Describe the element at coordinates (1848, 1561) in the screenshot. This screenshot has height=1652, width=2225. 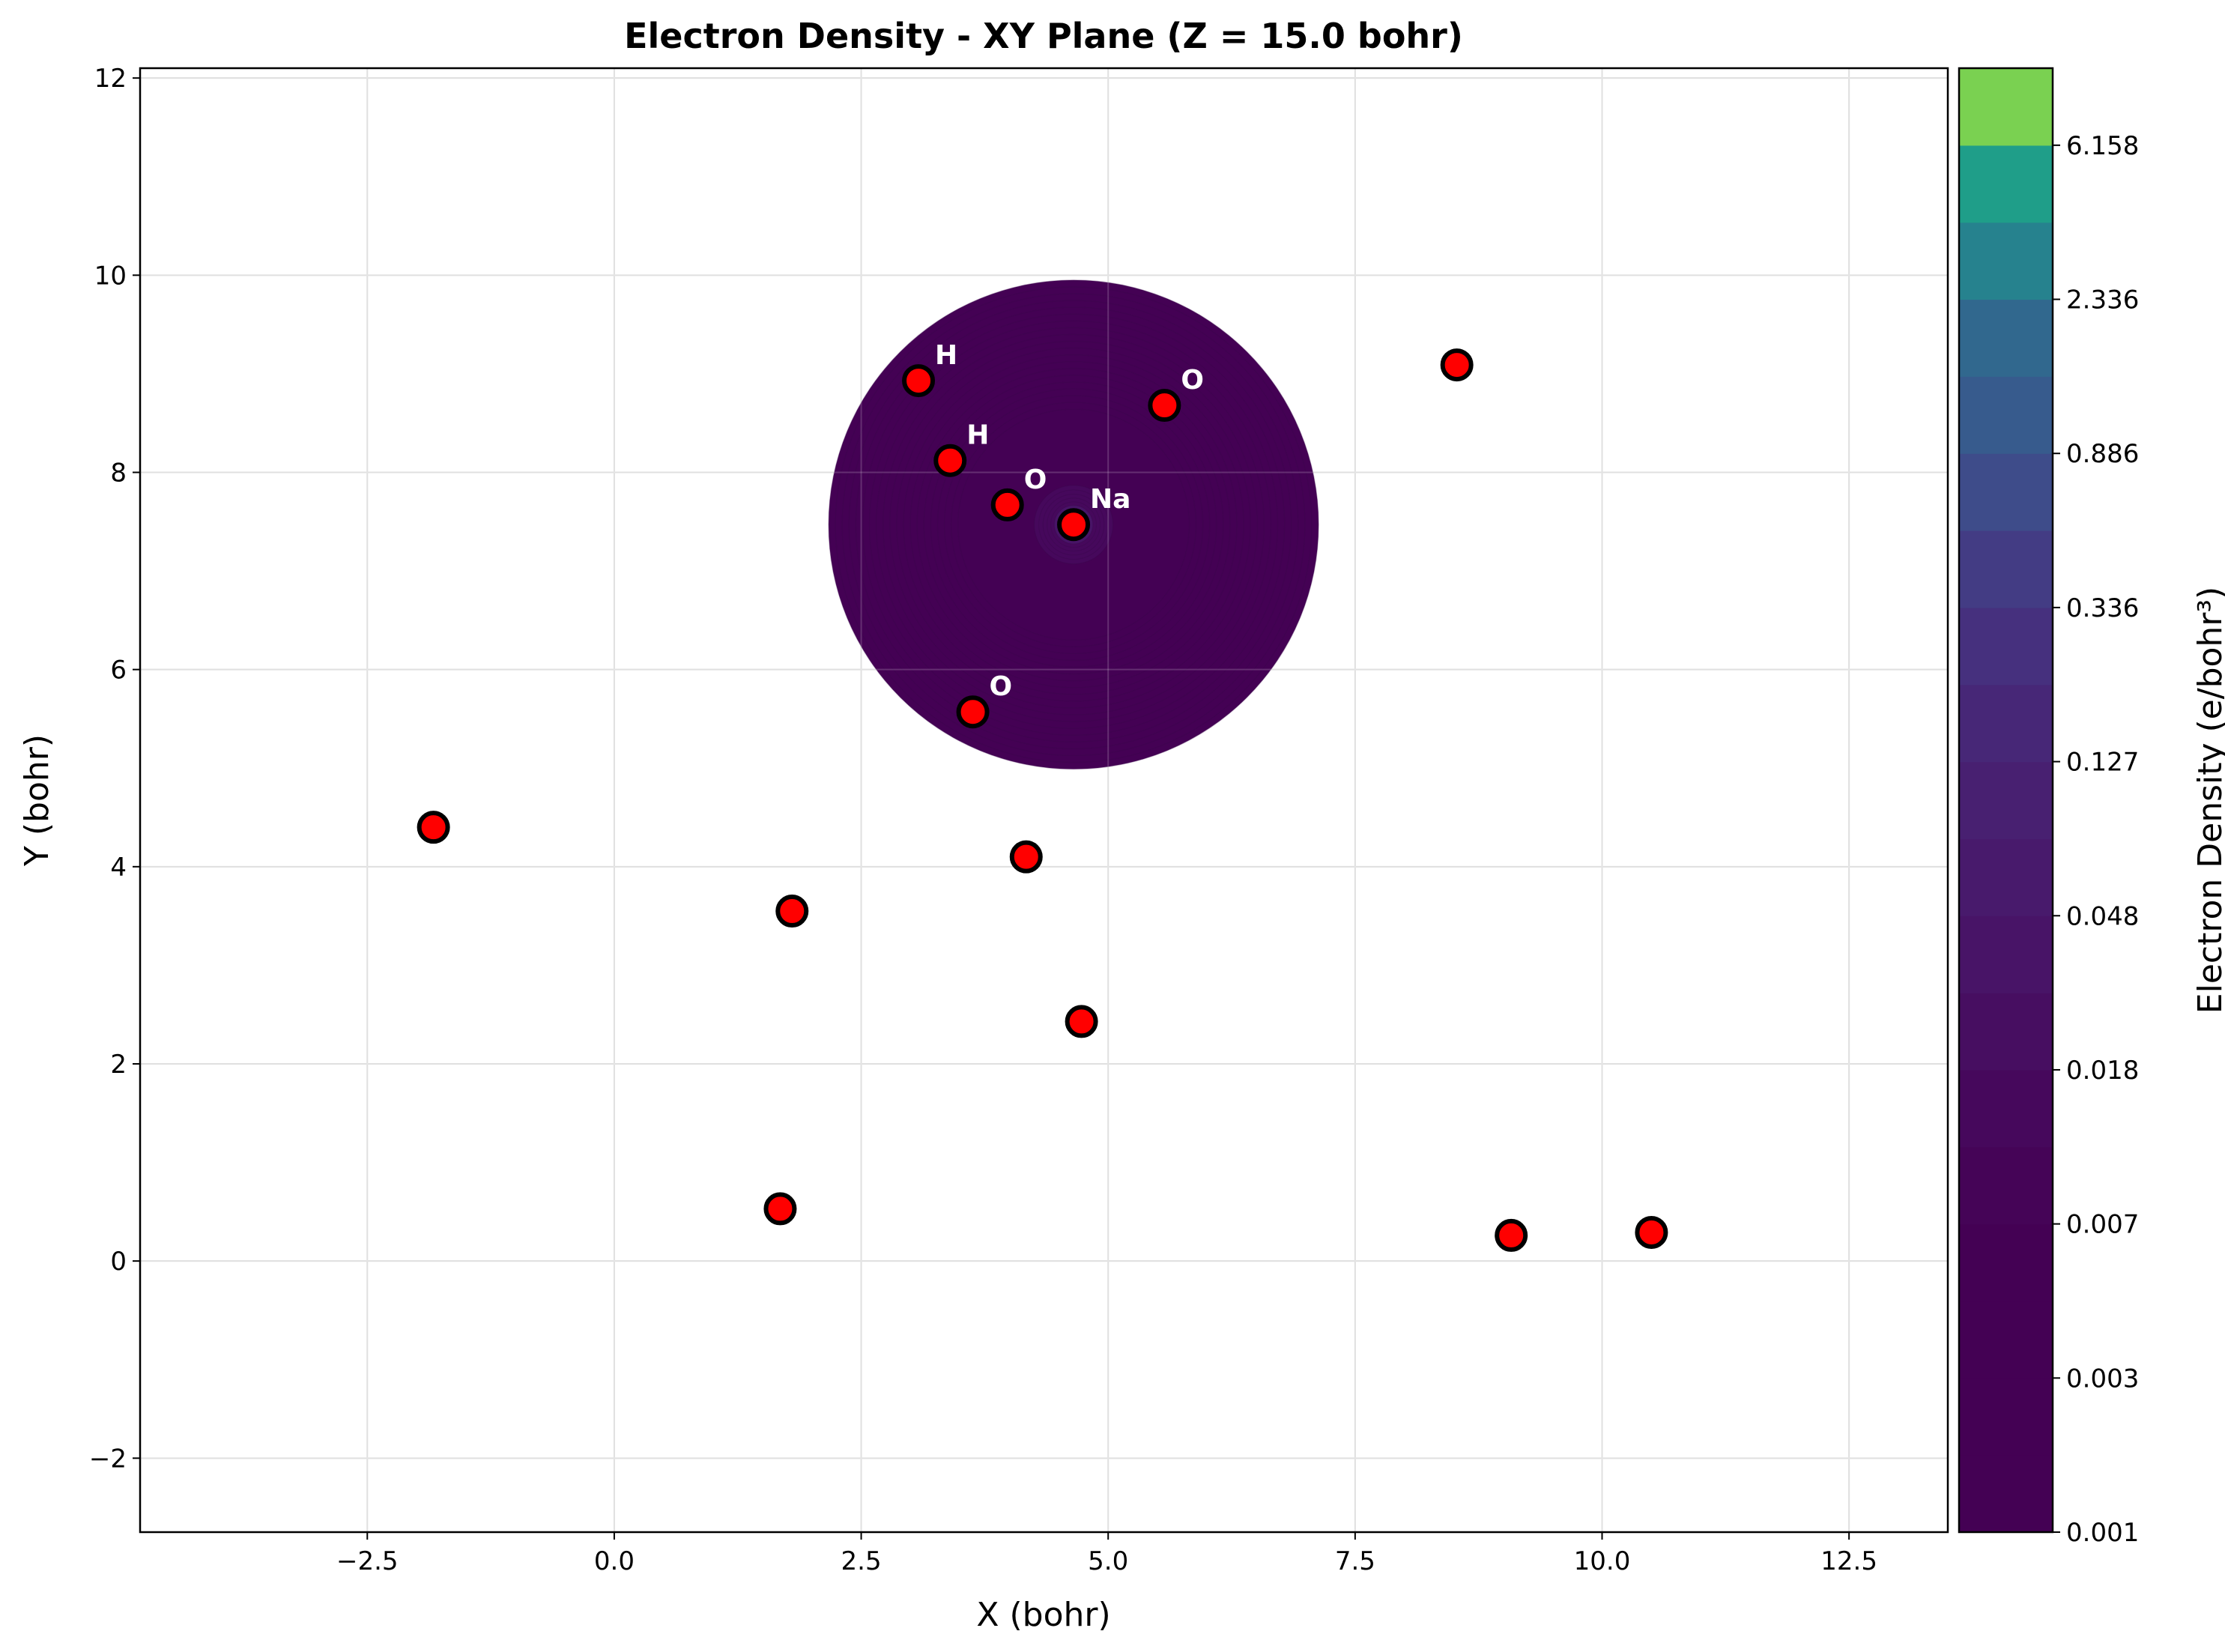
I see `x-tick-label-6: 12.5` at that location.